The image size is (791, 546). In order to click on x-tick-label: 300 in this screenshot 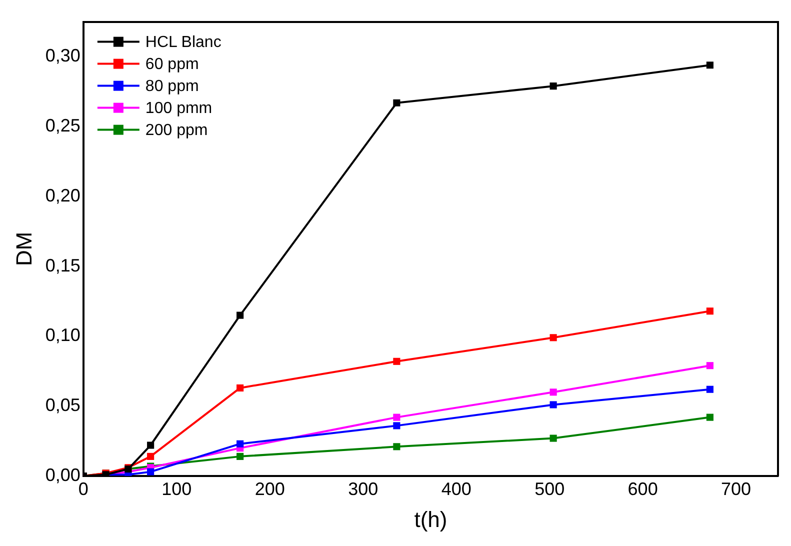, I will do `click(363, 488)`.